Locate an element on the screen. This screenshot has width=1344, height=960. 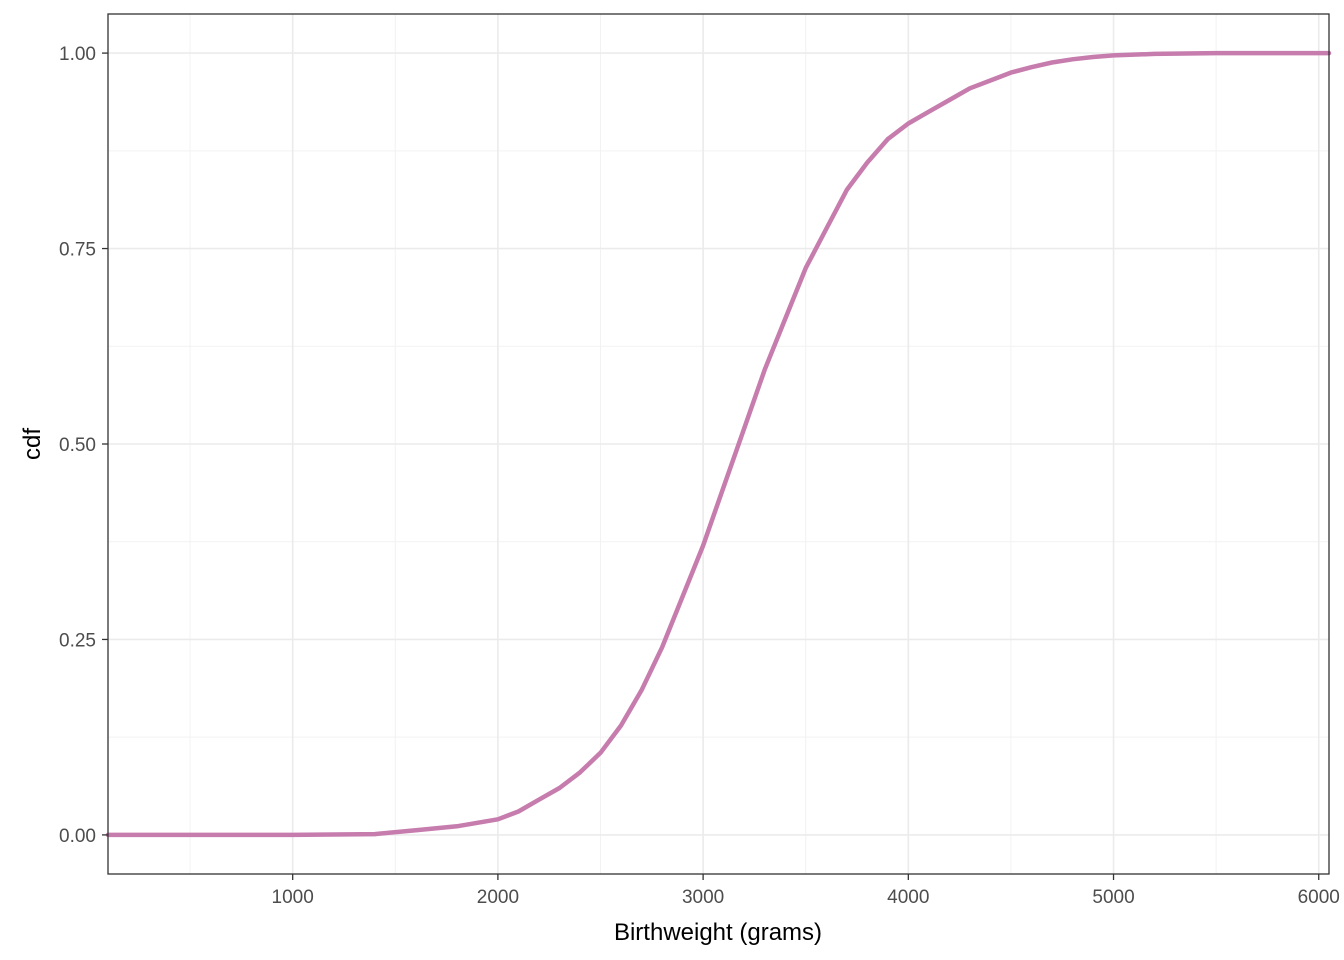
y-tick-label: 0.75 is located at coordinates (77, 250).